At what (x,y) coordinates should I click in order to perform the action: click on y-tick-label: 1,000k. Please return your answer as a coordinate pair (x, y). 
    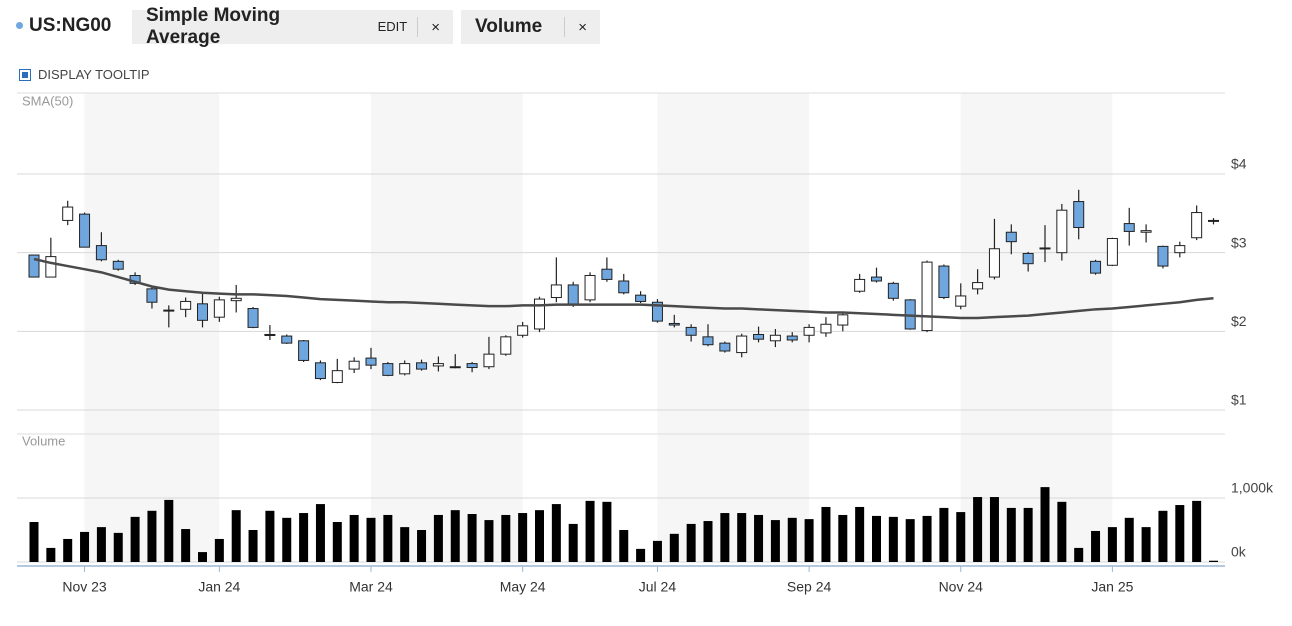
    Looking at the image, I should click on (1252, 488).